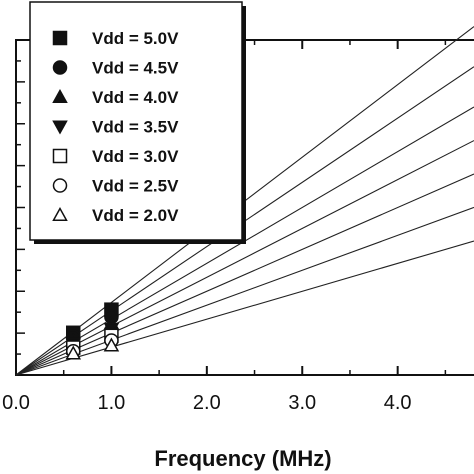  I want to click on legend-entry: Vdd = 2.0V, so click(135, 215).